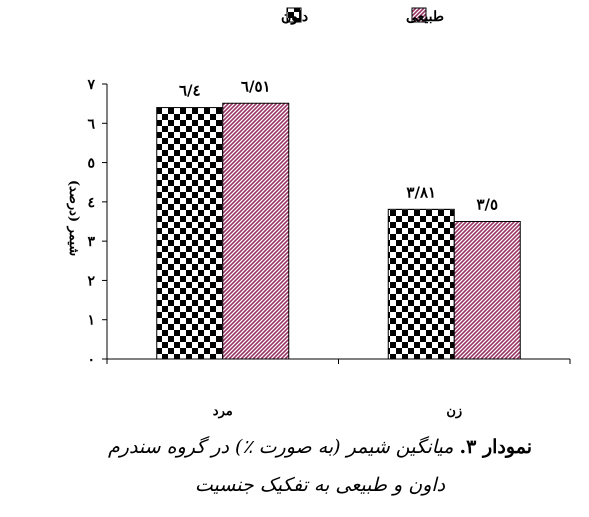 The image size is (589, 517). I want to click on category-label: زن, so click(454, 411).